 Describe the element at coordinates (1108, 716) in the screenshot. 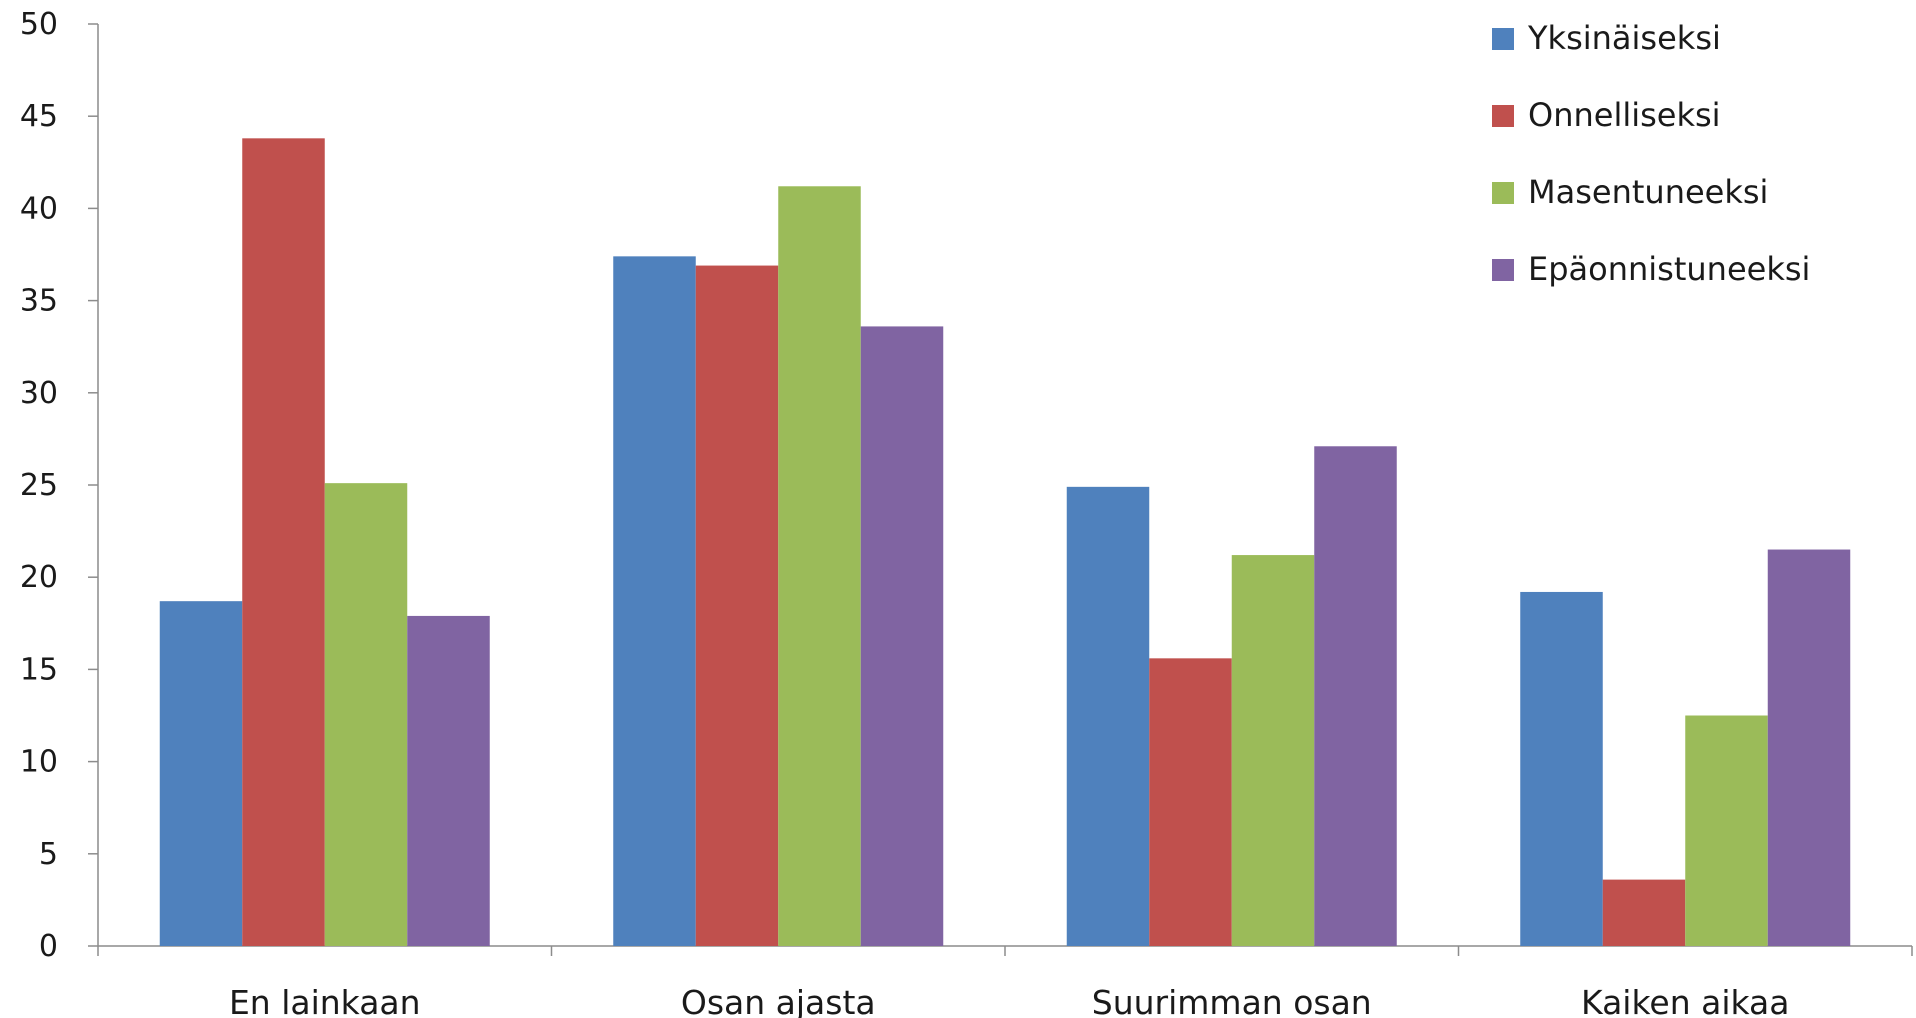

I see `bar-yksinäiseksi-2` at that location.